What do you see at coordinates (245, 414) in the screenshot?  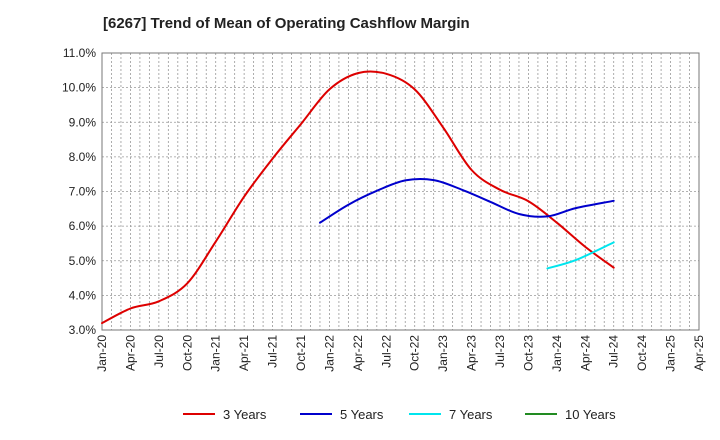 I see `legend-label-3-years: 3 Years` at bounding box center [245, 414].